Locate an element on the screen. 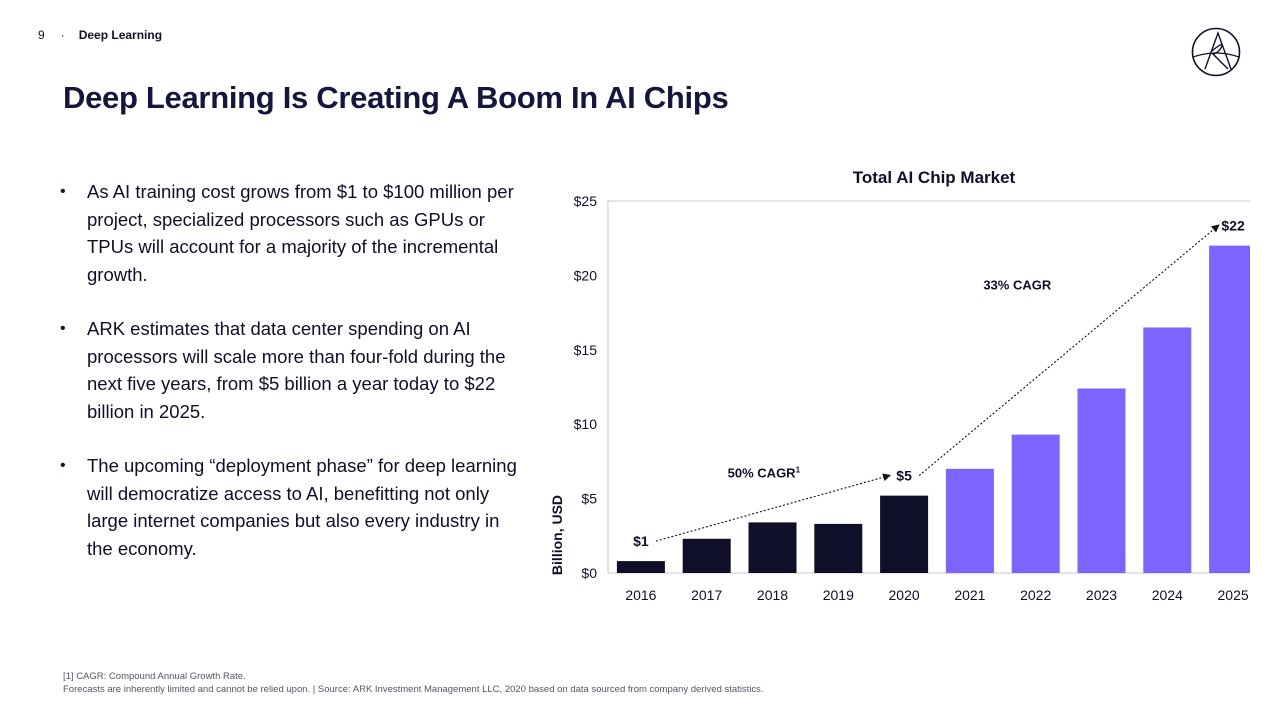  bar-2020 is located at coordinates (904, 534).